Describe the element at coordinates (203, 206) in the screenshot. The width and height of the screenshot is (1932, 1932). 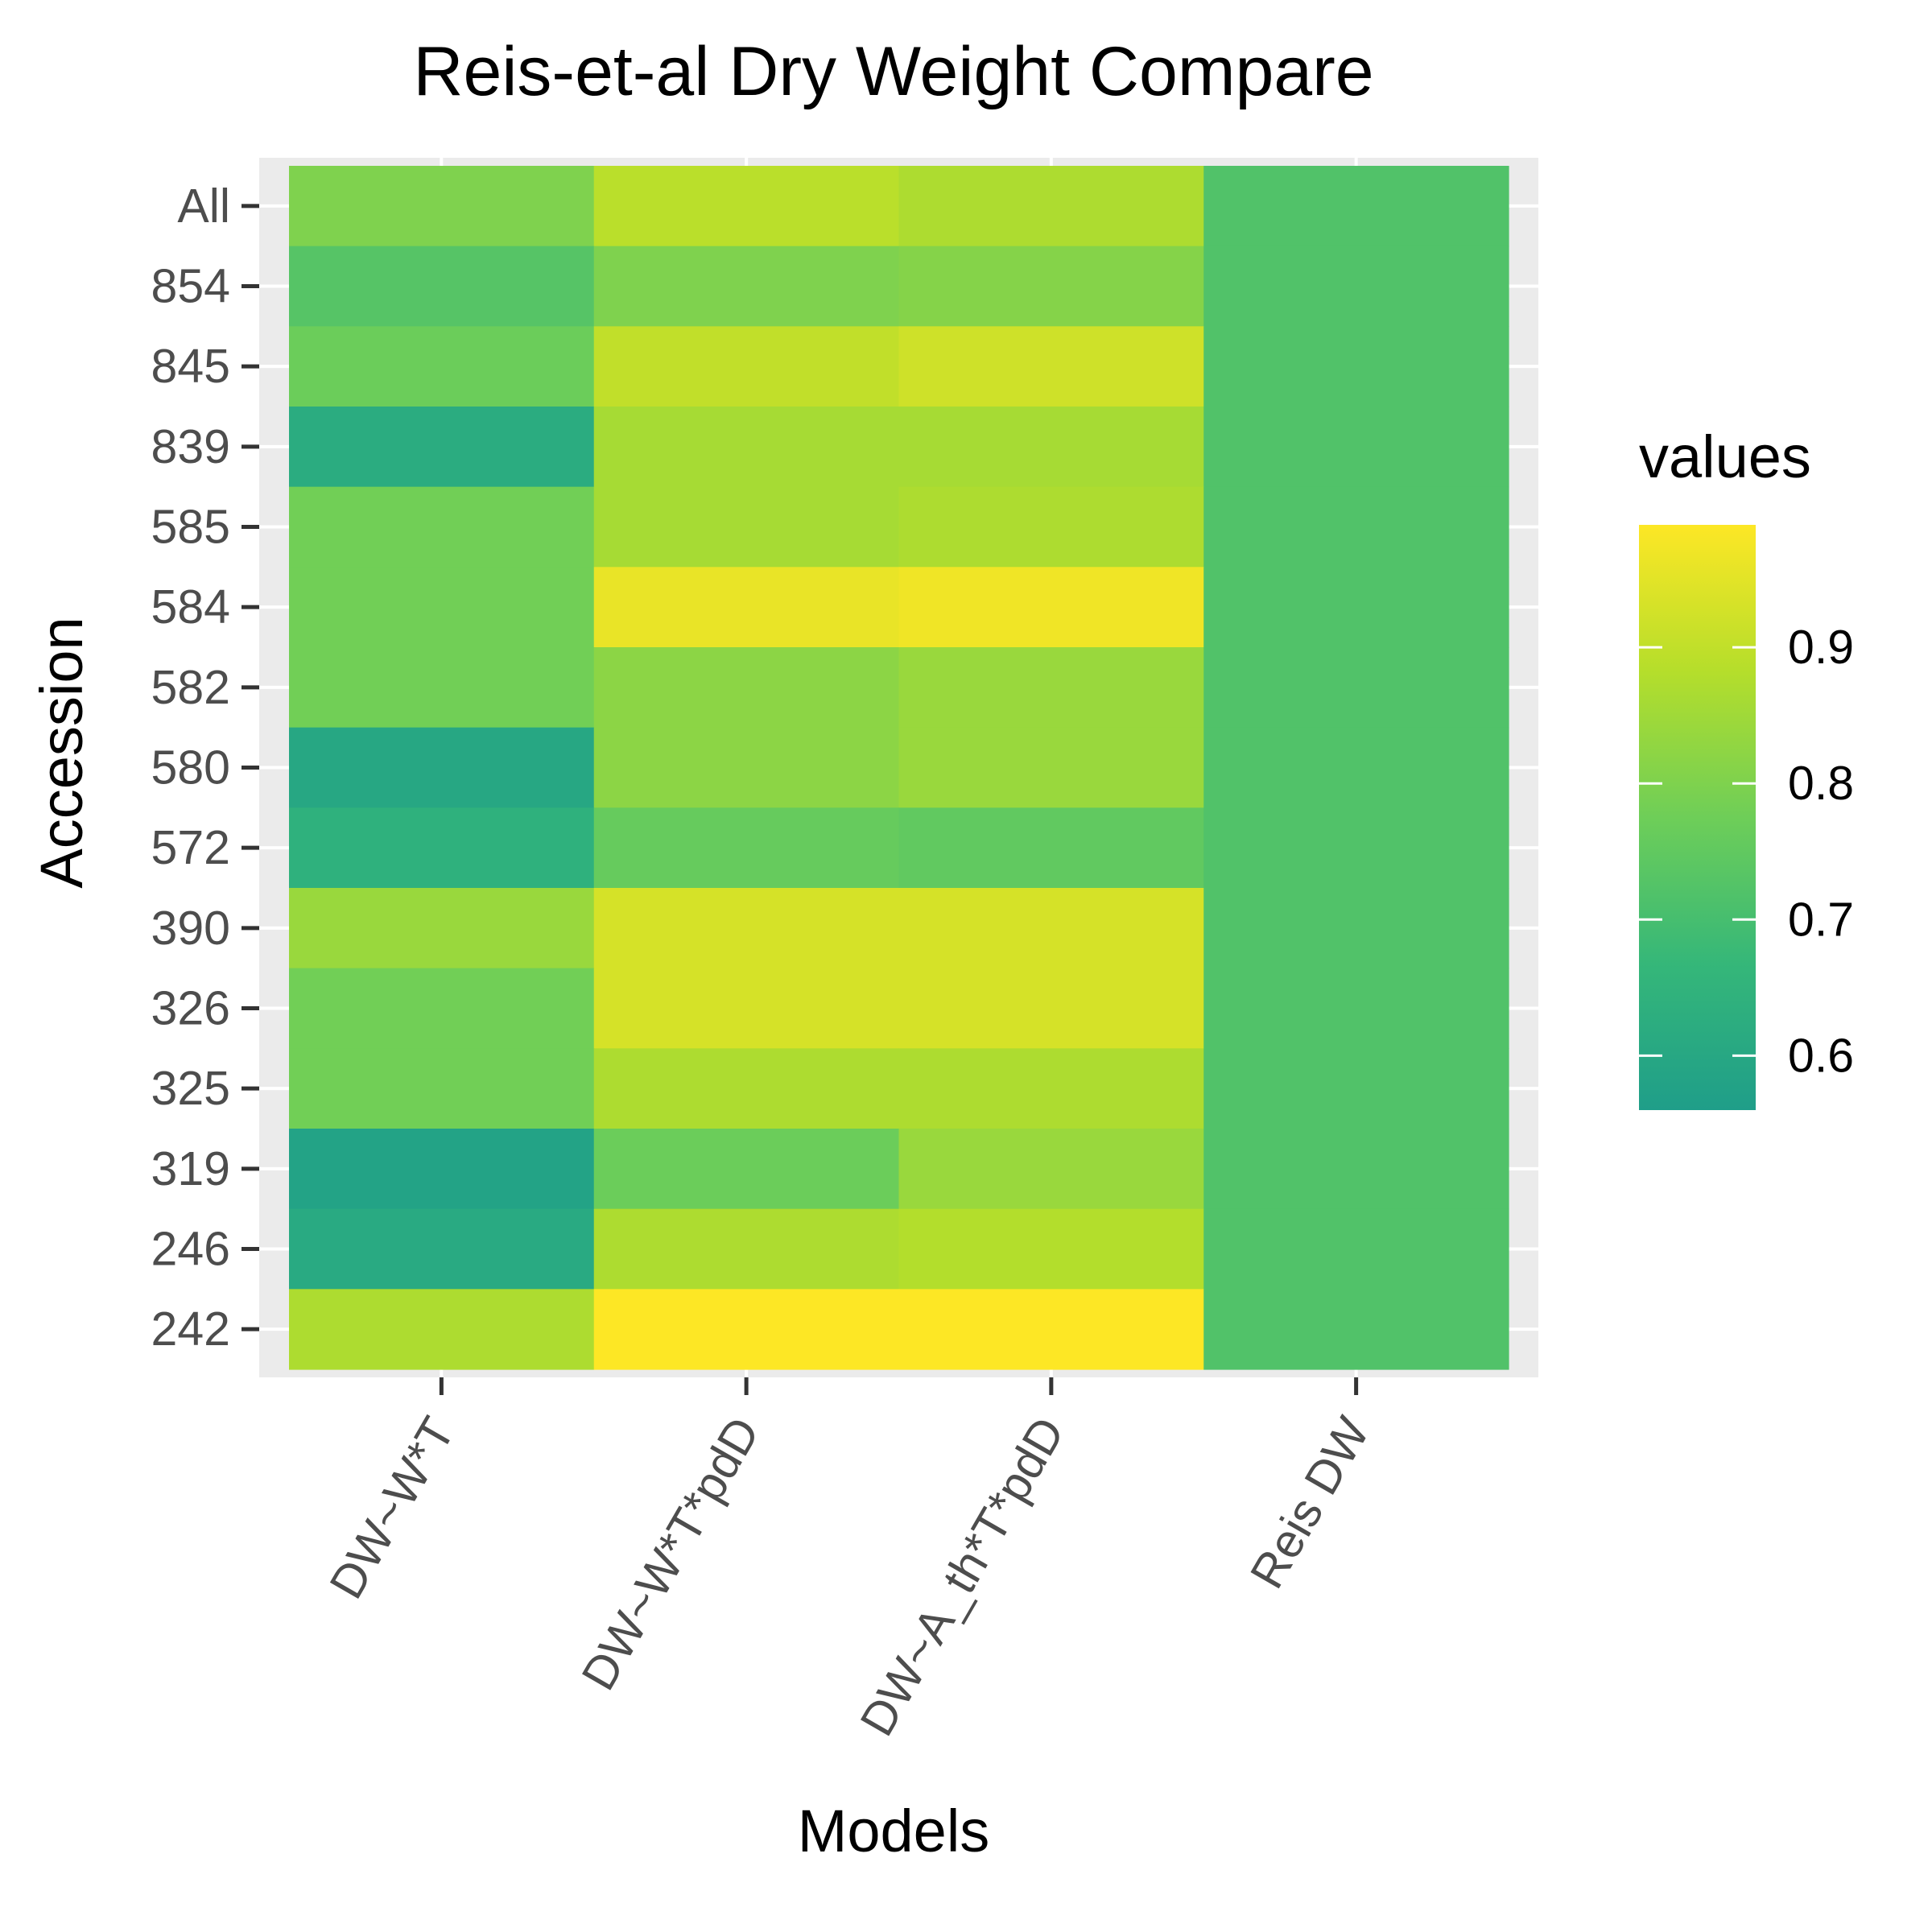
I see `y-tick-label: All` at that location.